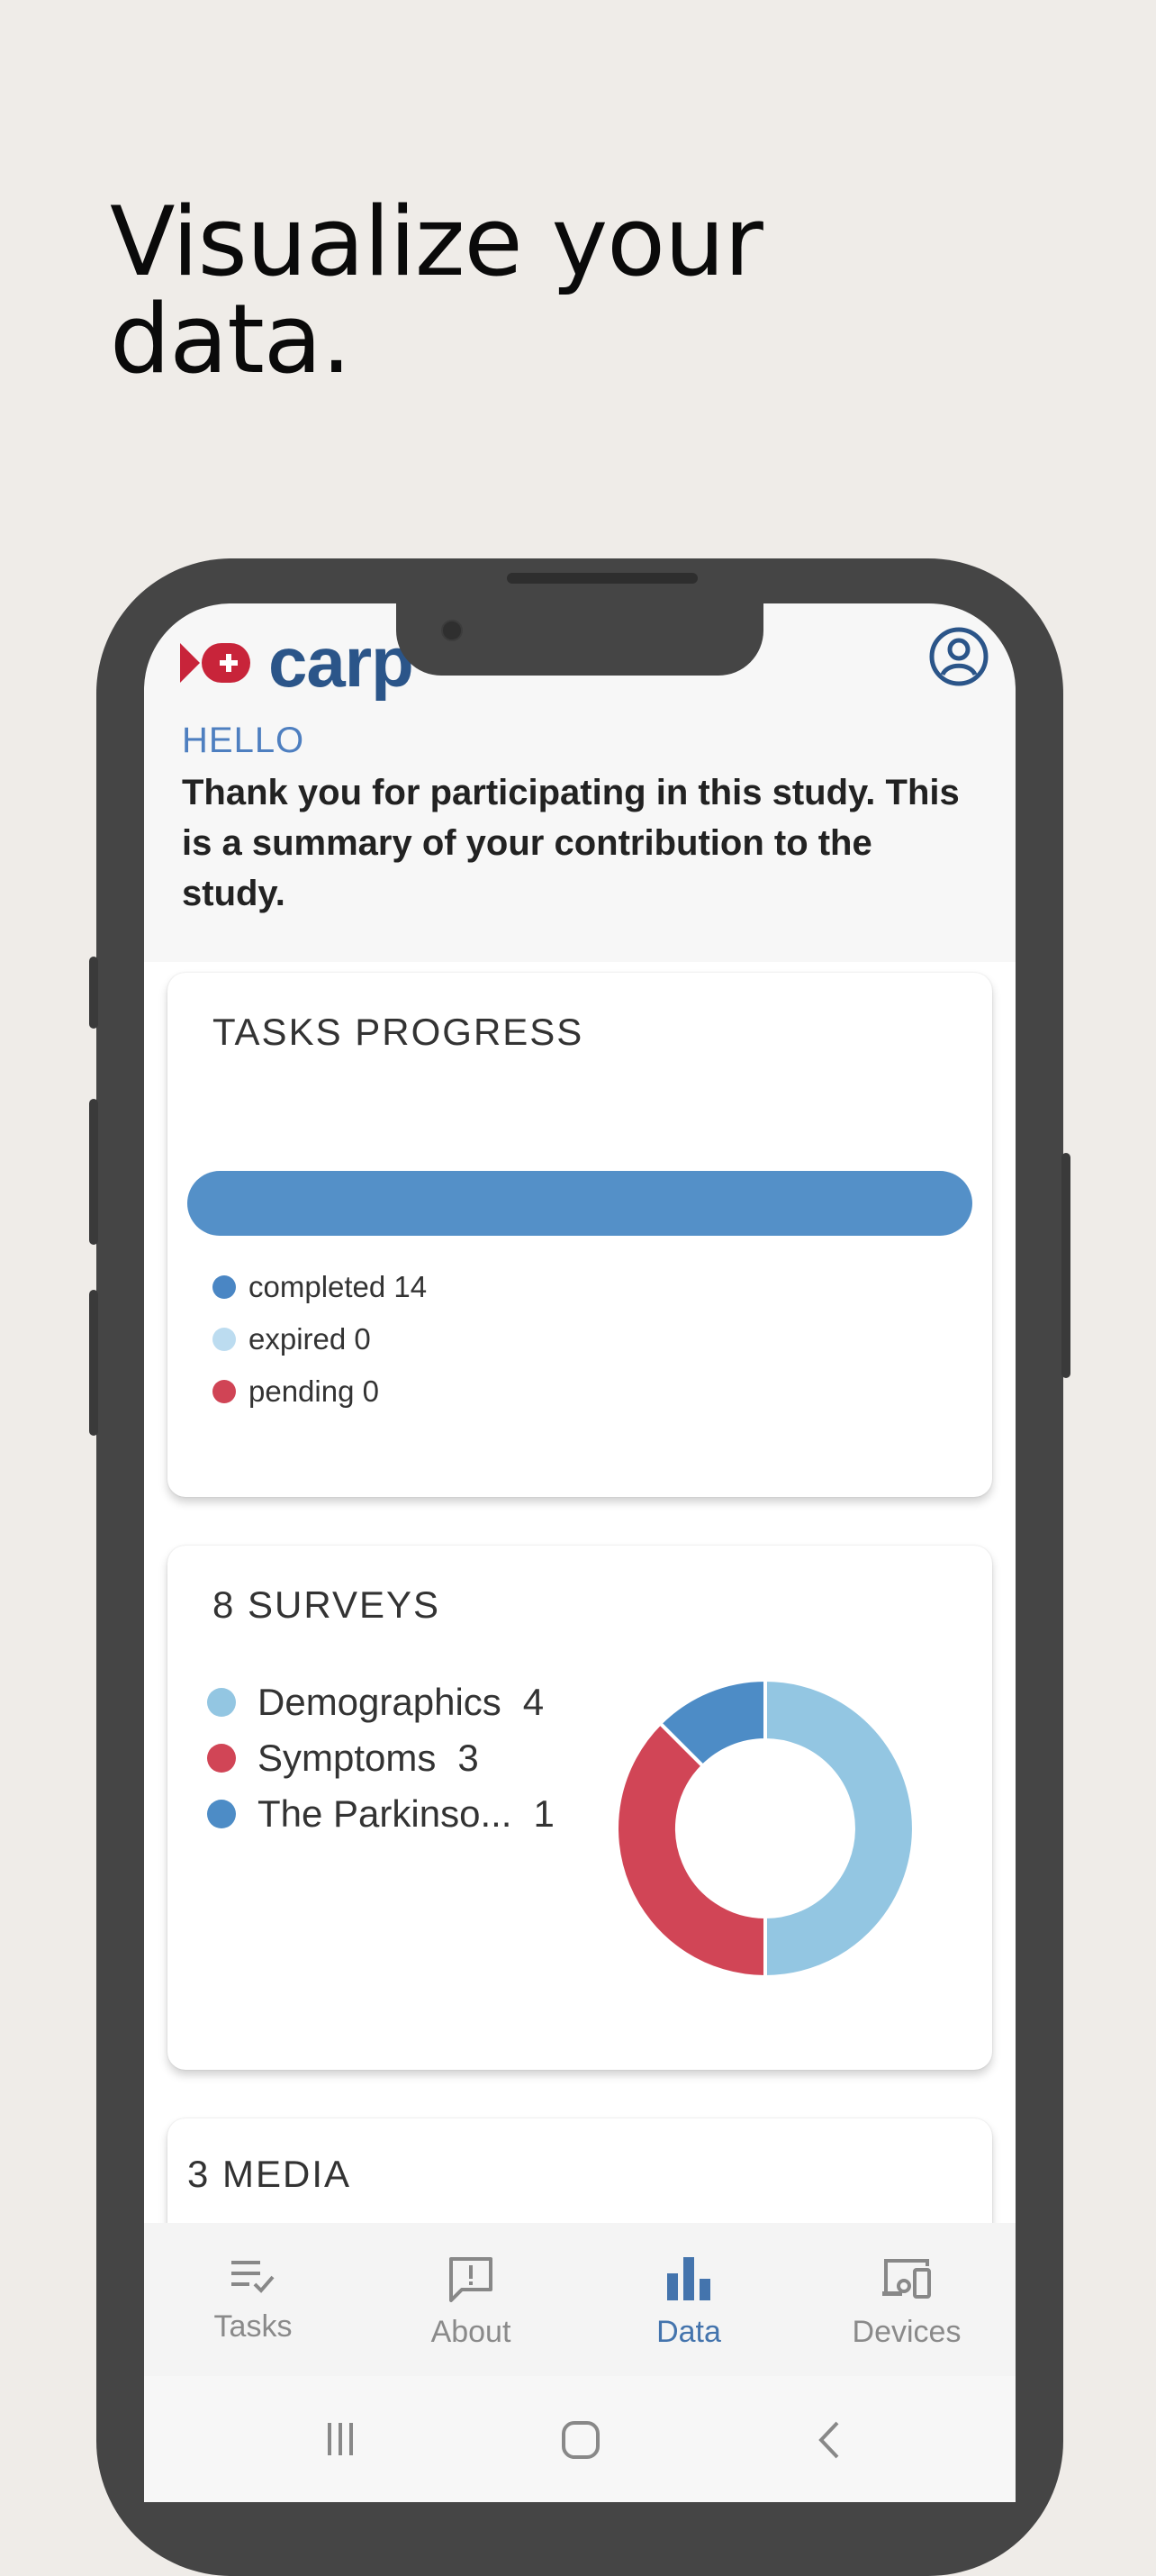  What do you see at coordinates (341, 662) in the screenshot?
I see `logo-text: carp` at bounding box center [341, 662].